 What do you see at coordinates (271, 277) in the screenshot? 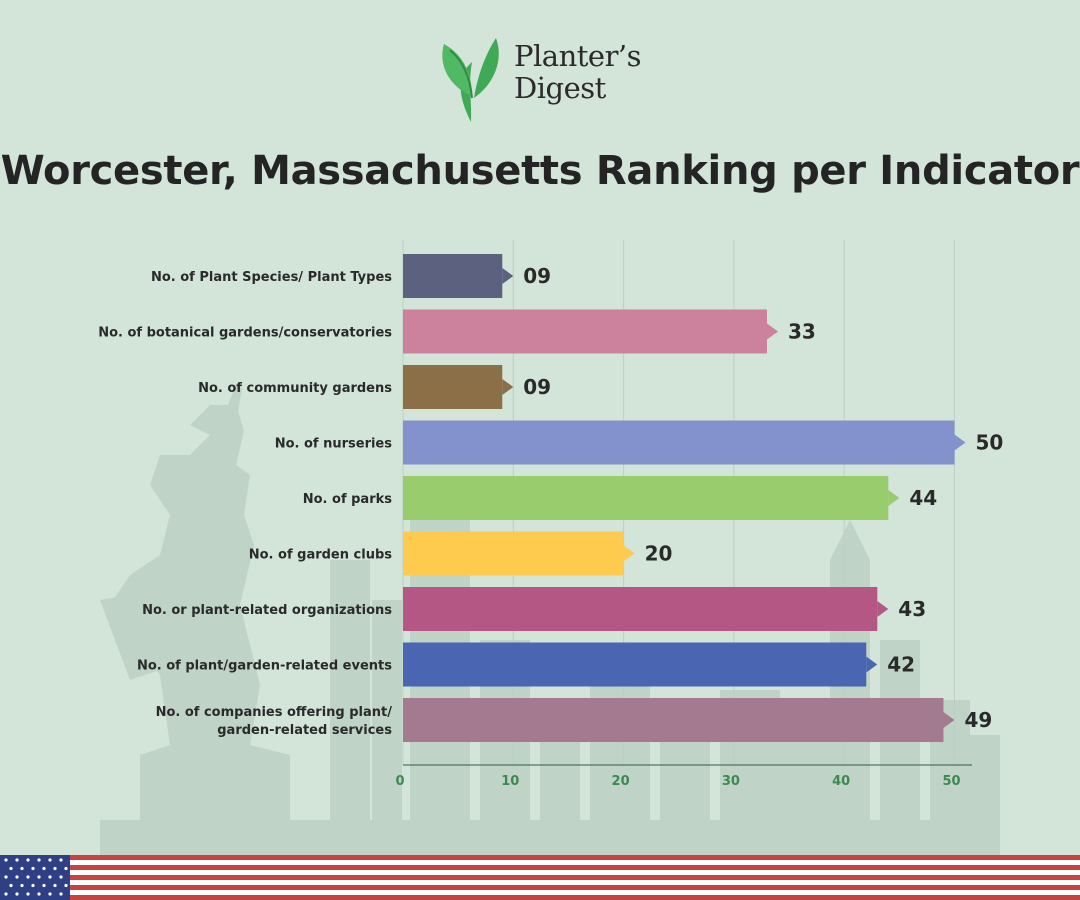
I see `category-label-0: No. of Plant Species/ Plant Types` at bounding box center [271, 277].